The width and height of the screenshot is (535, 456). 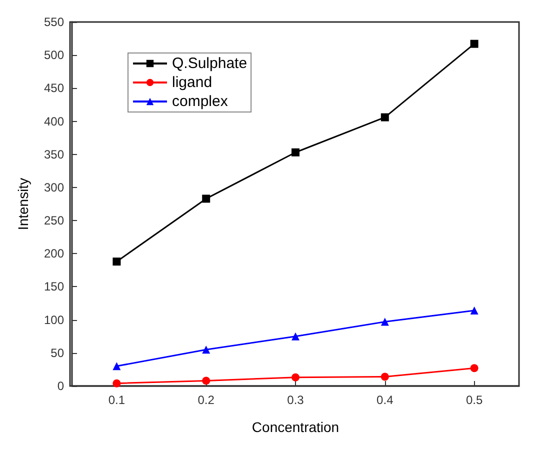 What do you see at coordinates (474, 400) in the screenshot?
I see `x-tick-label: 0.5` at bounding box center [474, 400].